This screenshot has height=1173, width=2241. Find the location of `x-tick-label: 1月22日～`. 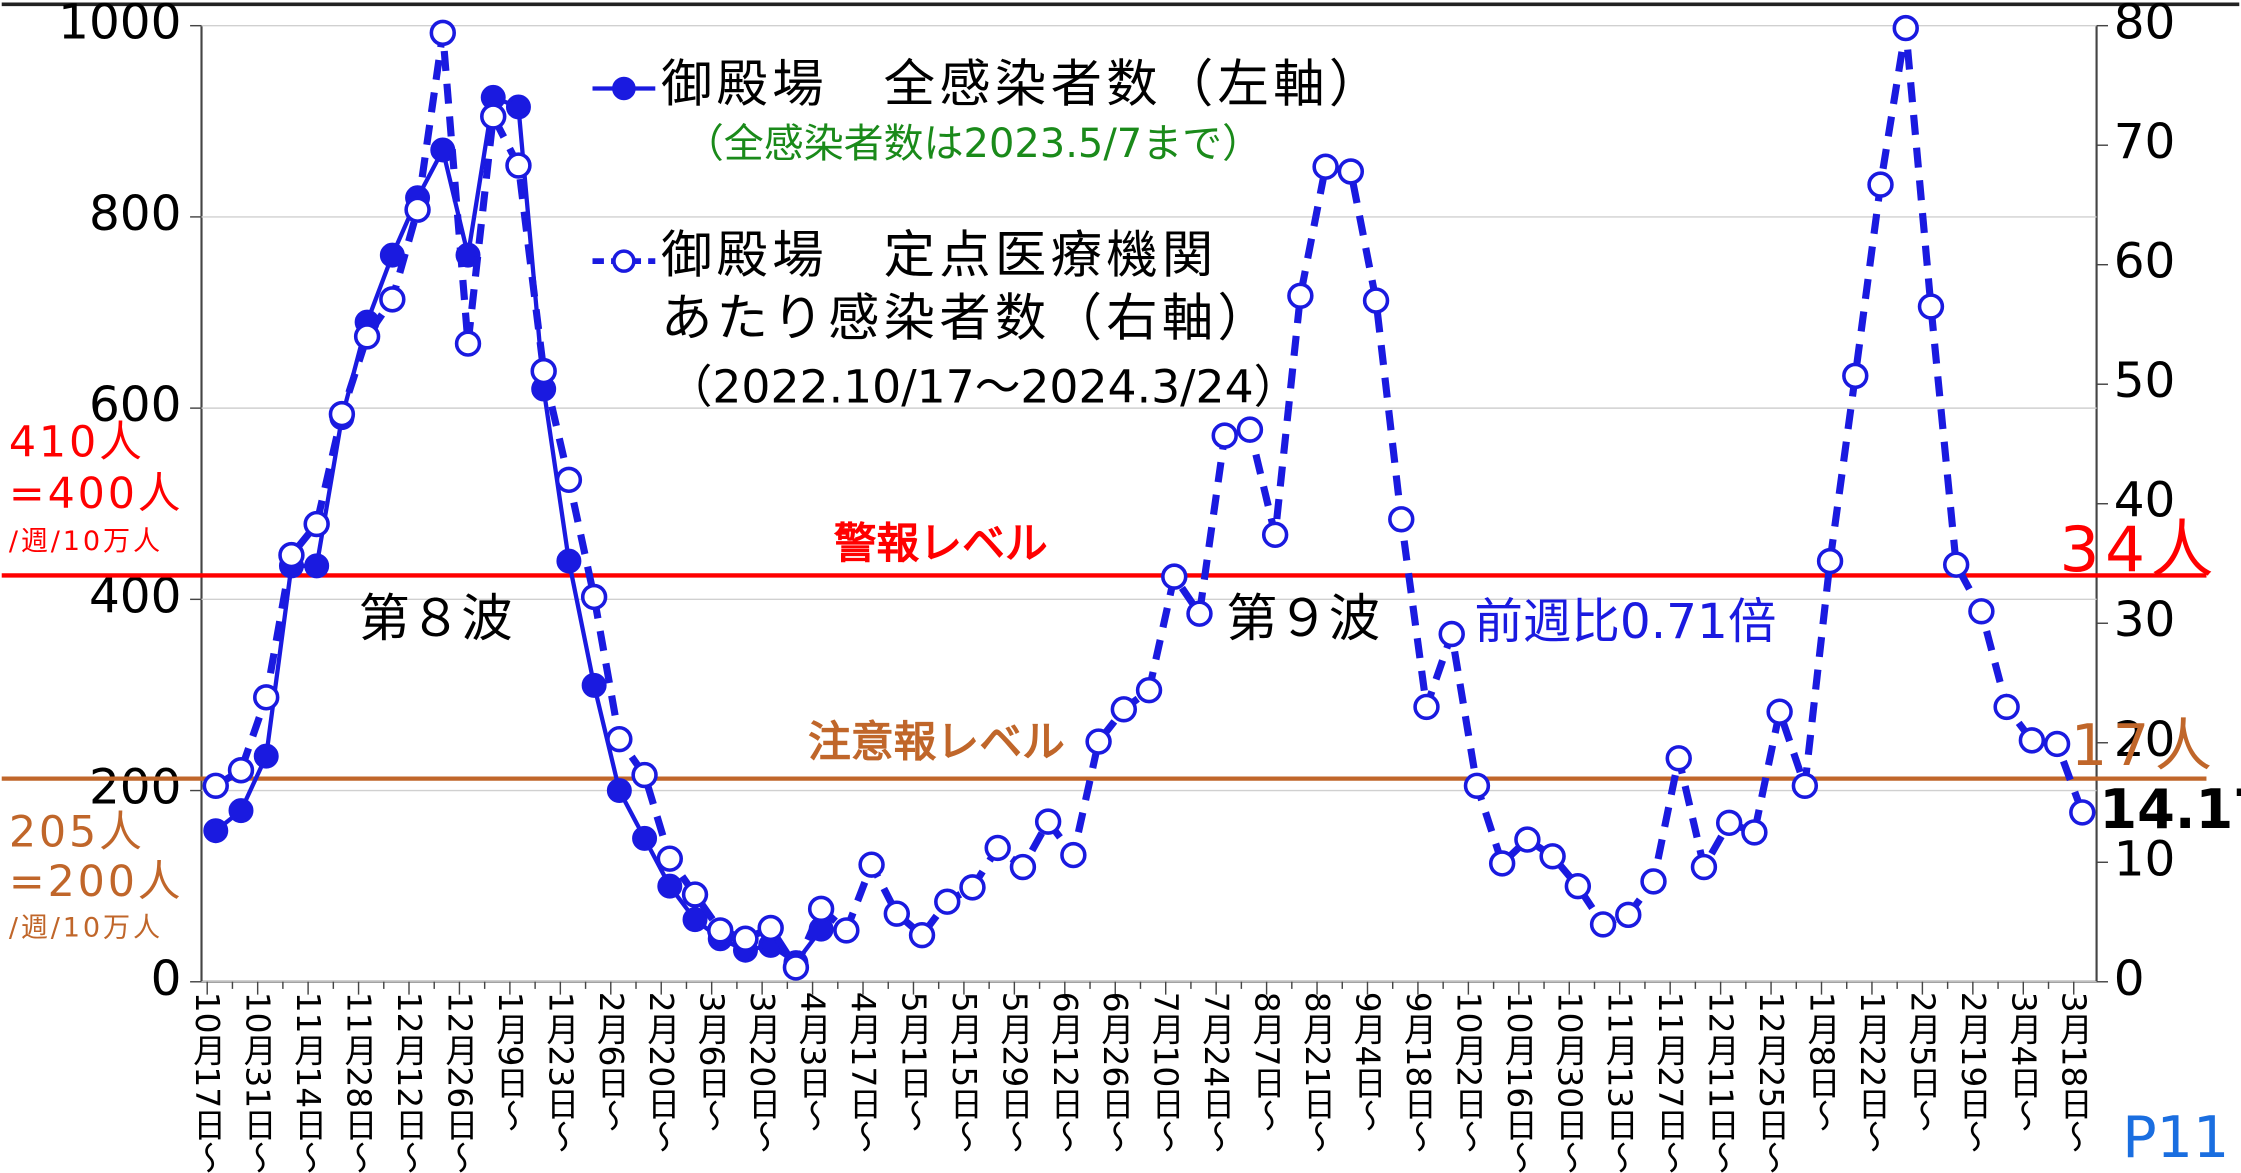

x-tick-label: 1月22日～ is located at coordinates (1872, 1072).